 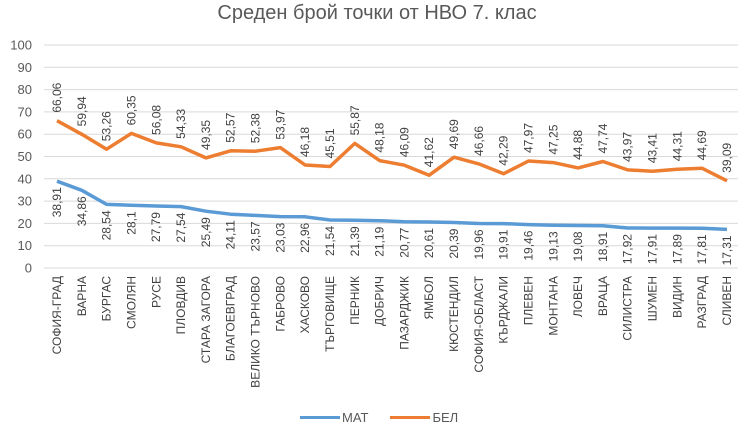 What do you see at coordinates (504, 150) in the screenshot?
I see `data-label-bel: 42,29` at bounding box center [504, 150].